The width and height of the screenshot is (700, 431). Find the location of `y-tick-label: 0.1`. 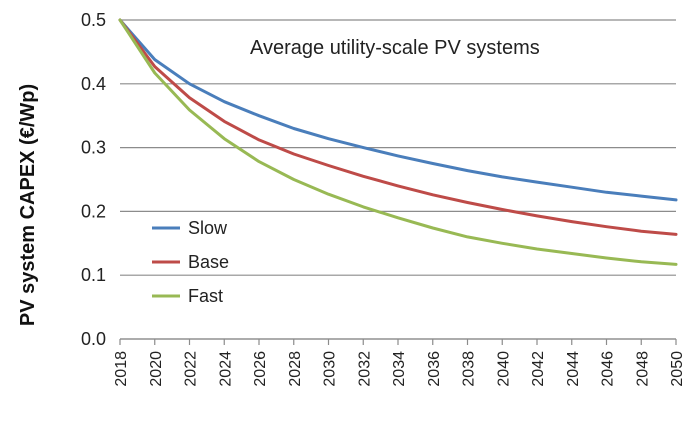

y-tick-label: 0.1 is located at coordinates (93, 275).